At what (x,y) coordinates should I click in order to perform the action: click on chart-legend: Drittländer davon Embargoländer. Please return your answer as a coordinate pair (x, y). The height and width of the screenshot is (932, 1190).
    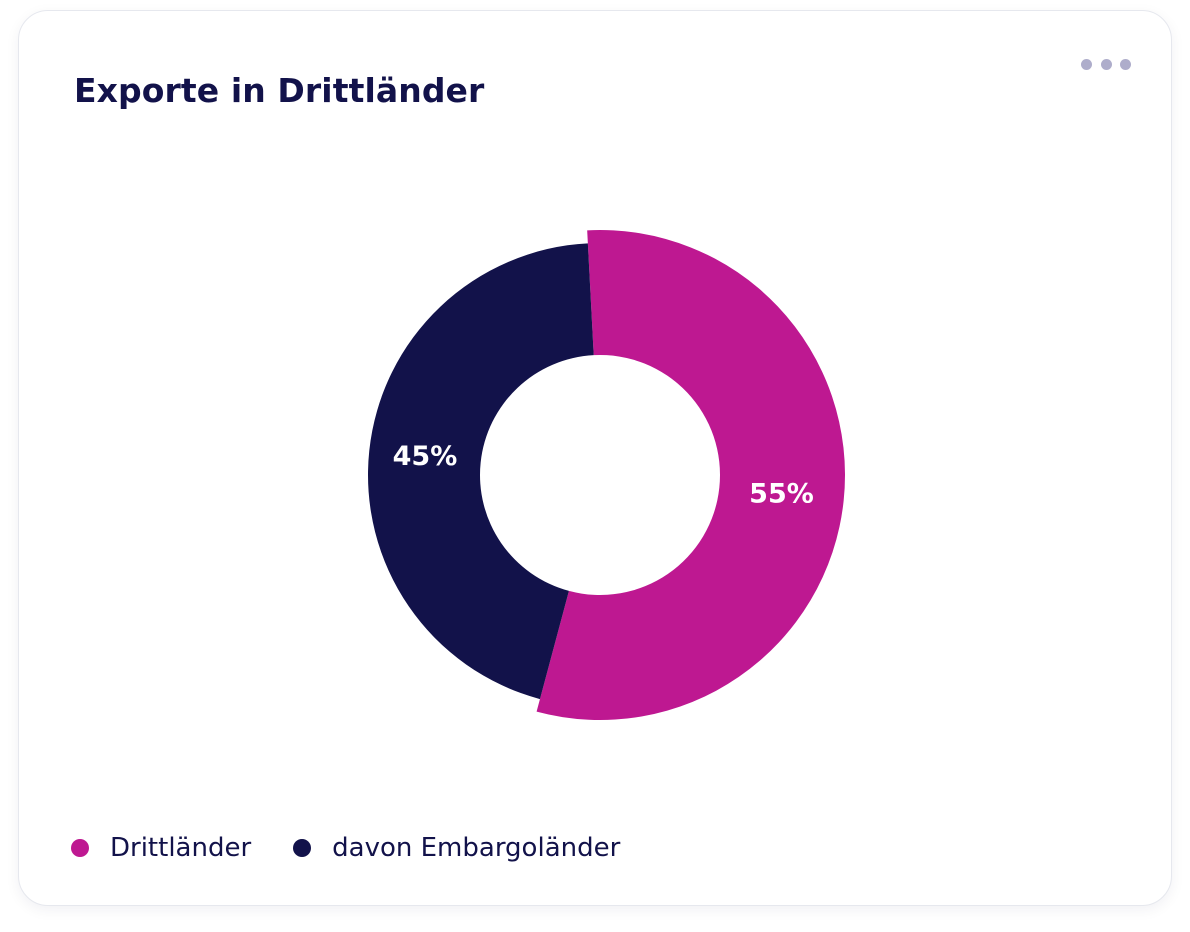
    Looking at the image, I should click on (366, 848).